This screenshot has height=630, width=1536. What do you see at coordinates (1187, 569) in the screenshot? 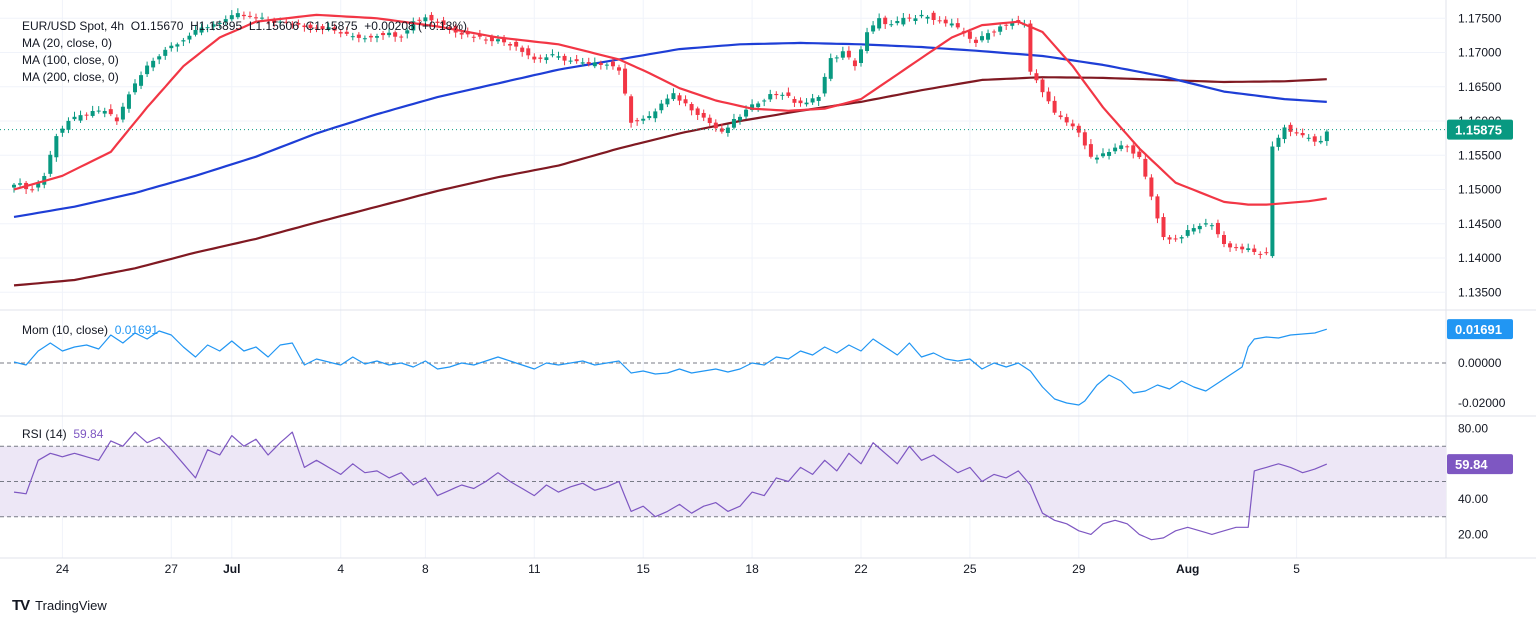
I see `x-tick-label: Aug` at bounding box center [1187, 569].